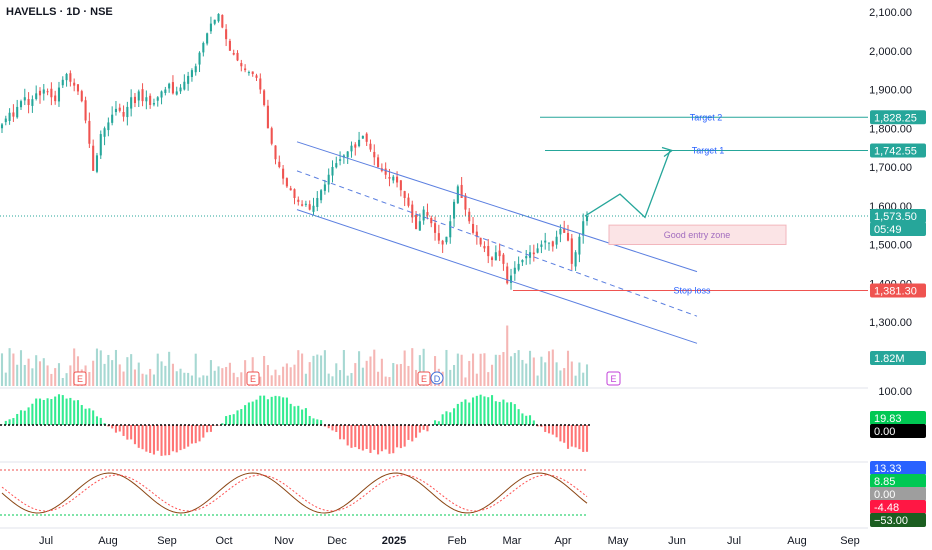 The width and height of the screenshot is (932, 550). I want to click on channel-lower-line, so click(497, 276).